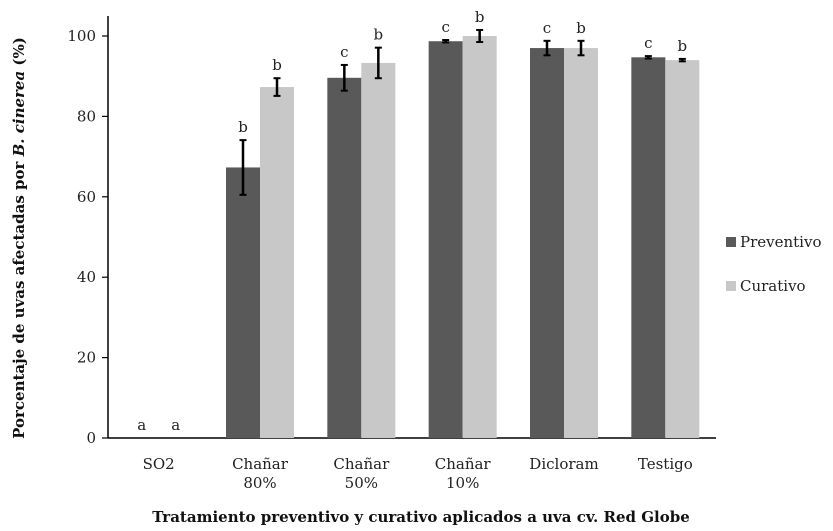  I want to click on y-axis-title-part: B. cinerea, so click(19, 114).